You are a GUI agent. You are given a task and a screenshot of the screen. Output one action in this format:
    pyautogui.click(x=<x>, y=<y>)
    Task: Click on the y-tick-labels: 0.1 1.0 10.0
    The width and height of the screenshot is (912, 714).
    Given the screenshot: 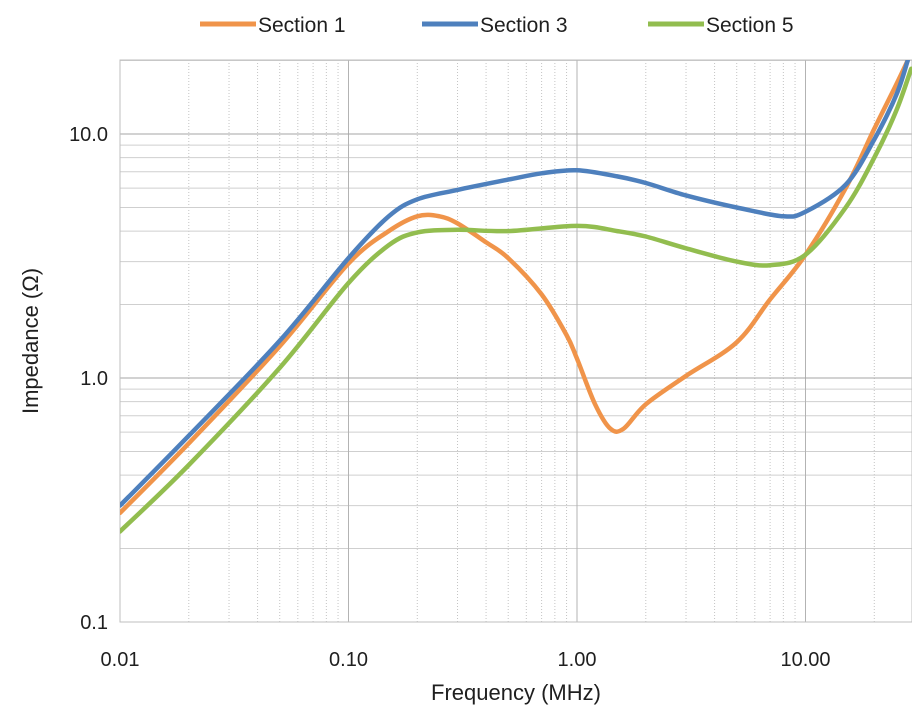 What is the action you would take?
    pyautogui.click(x=88, y=379)
    